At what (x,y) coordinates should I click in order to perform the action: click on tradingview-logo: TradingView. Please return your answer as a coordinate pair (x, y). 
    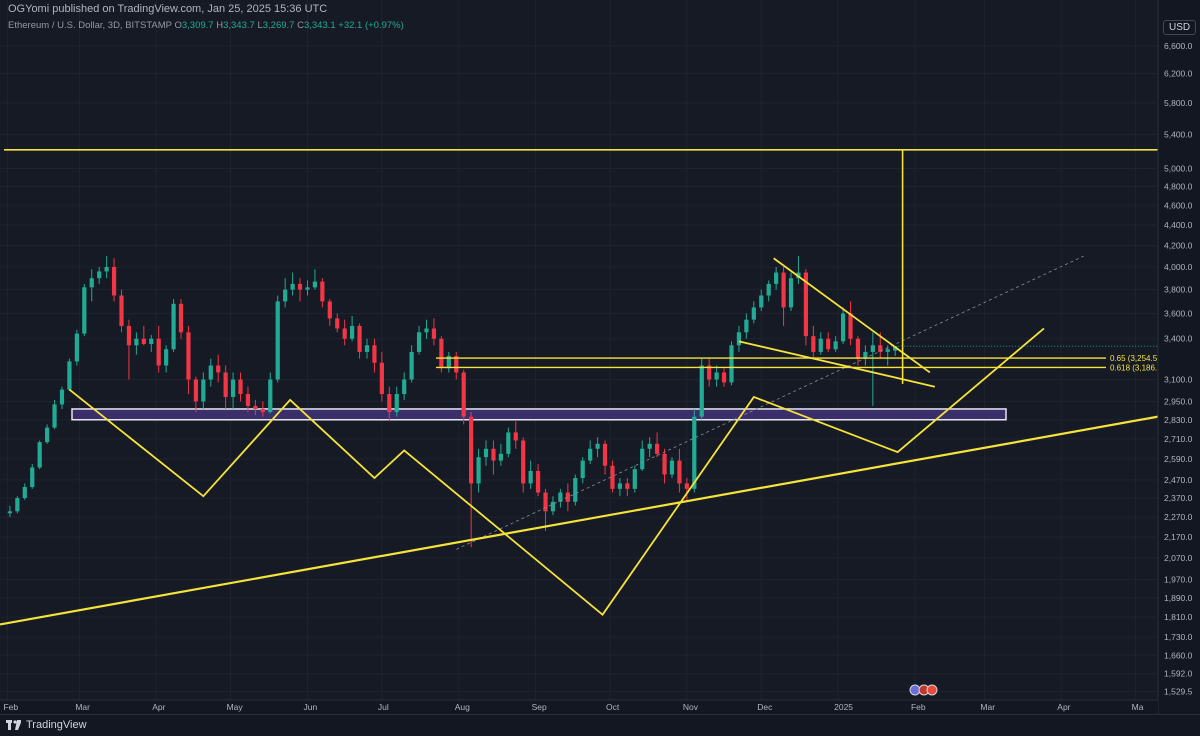
    Looking at the image, I should click on (46, 725).